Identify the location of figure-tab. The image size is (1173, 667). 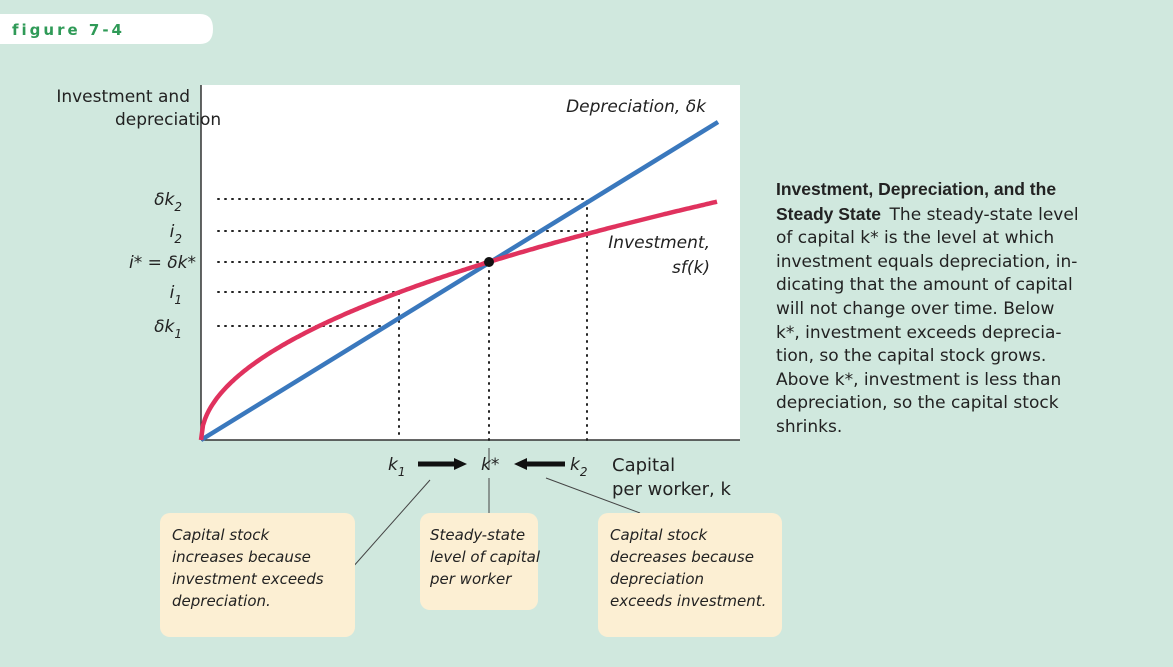
(106, 29).